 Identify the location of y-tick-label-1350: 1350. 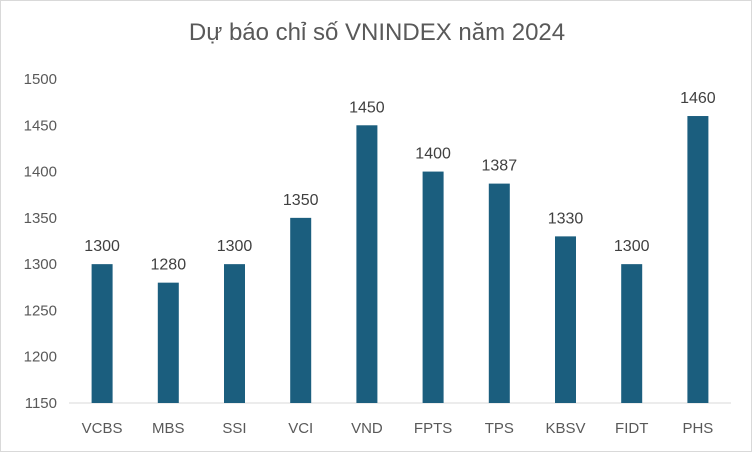
(40, 218).